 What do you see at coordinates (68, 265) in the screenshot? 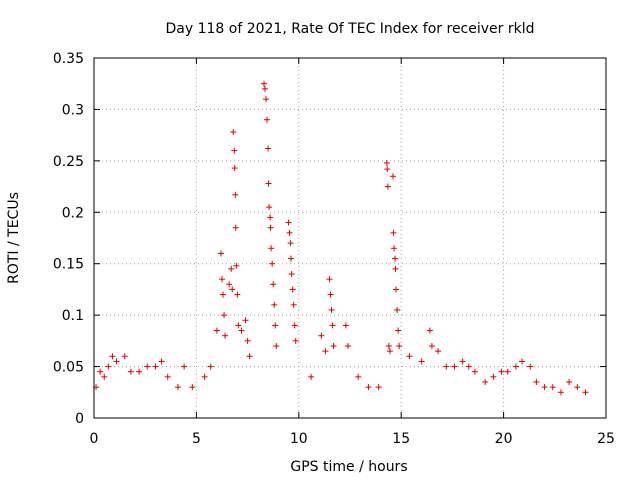
I see `y-tick-label: 0.15` at bounding box center [68, 265].